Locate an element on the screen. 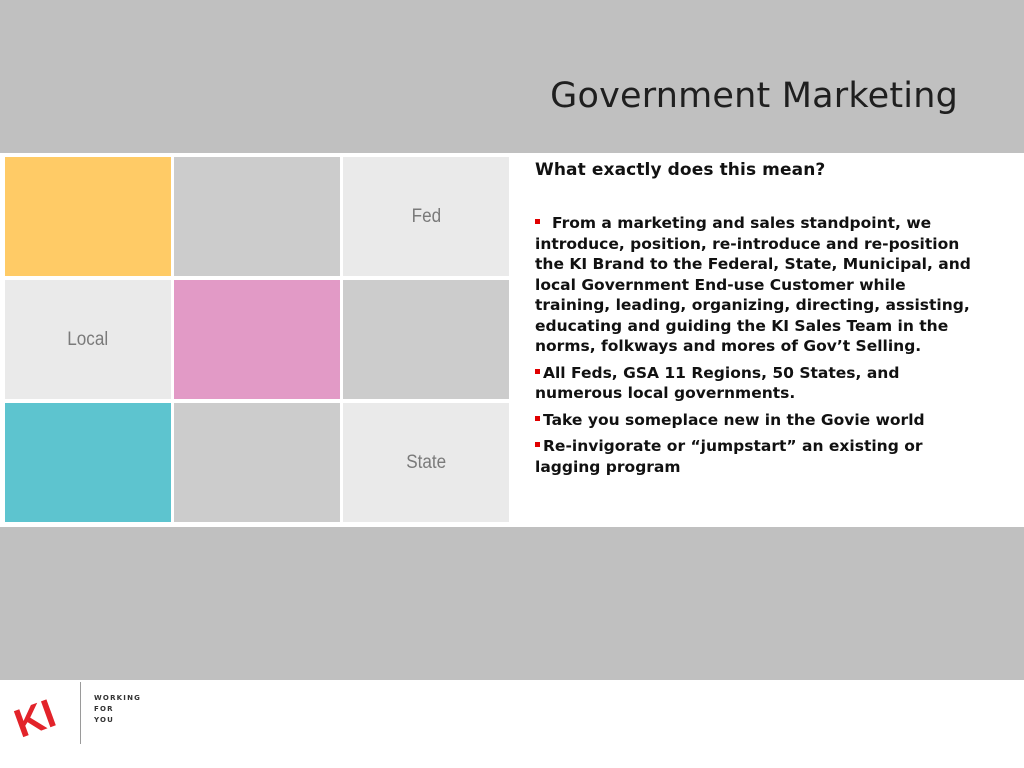 This screenshot has width=1024, height=768. grid-cell-local: Local is located at coordinates (88, 339).